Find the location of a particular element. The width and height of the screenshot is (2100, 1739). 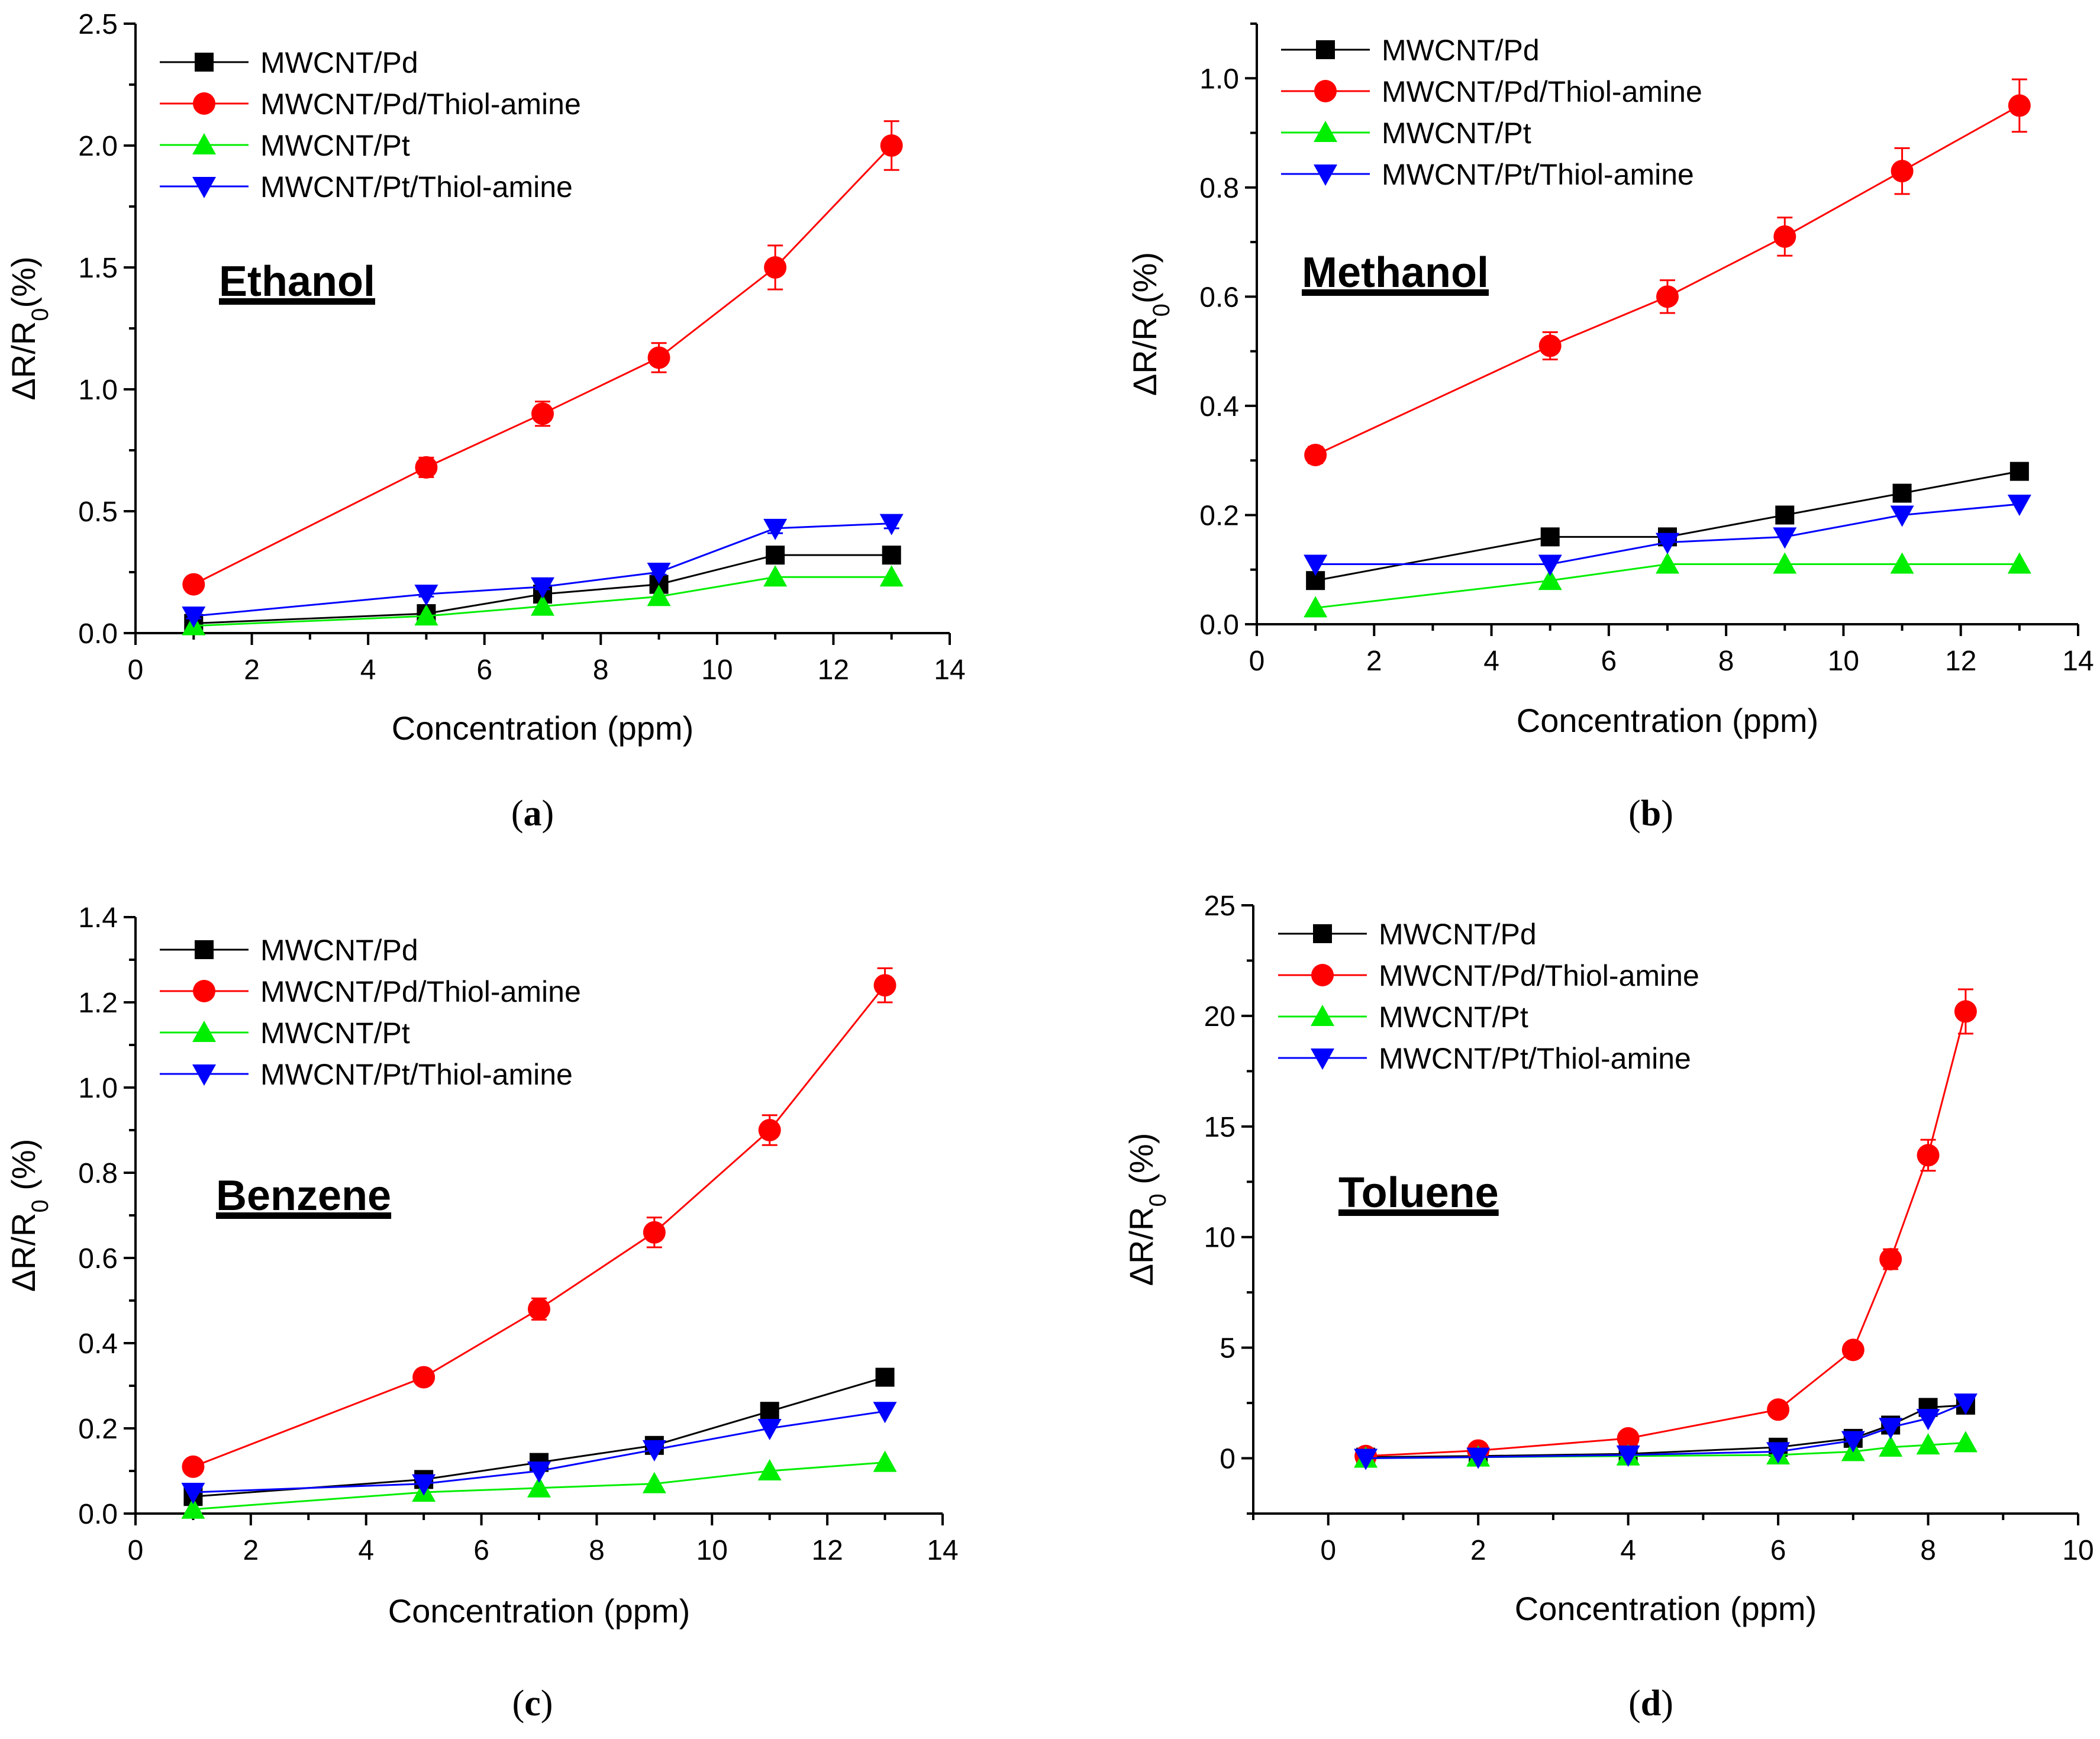

x-tick-label: 14 is located at coordinates (943, 1550).